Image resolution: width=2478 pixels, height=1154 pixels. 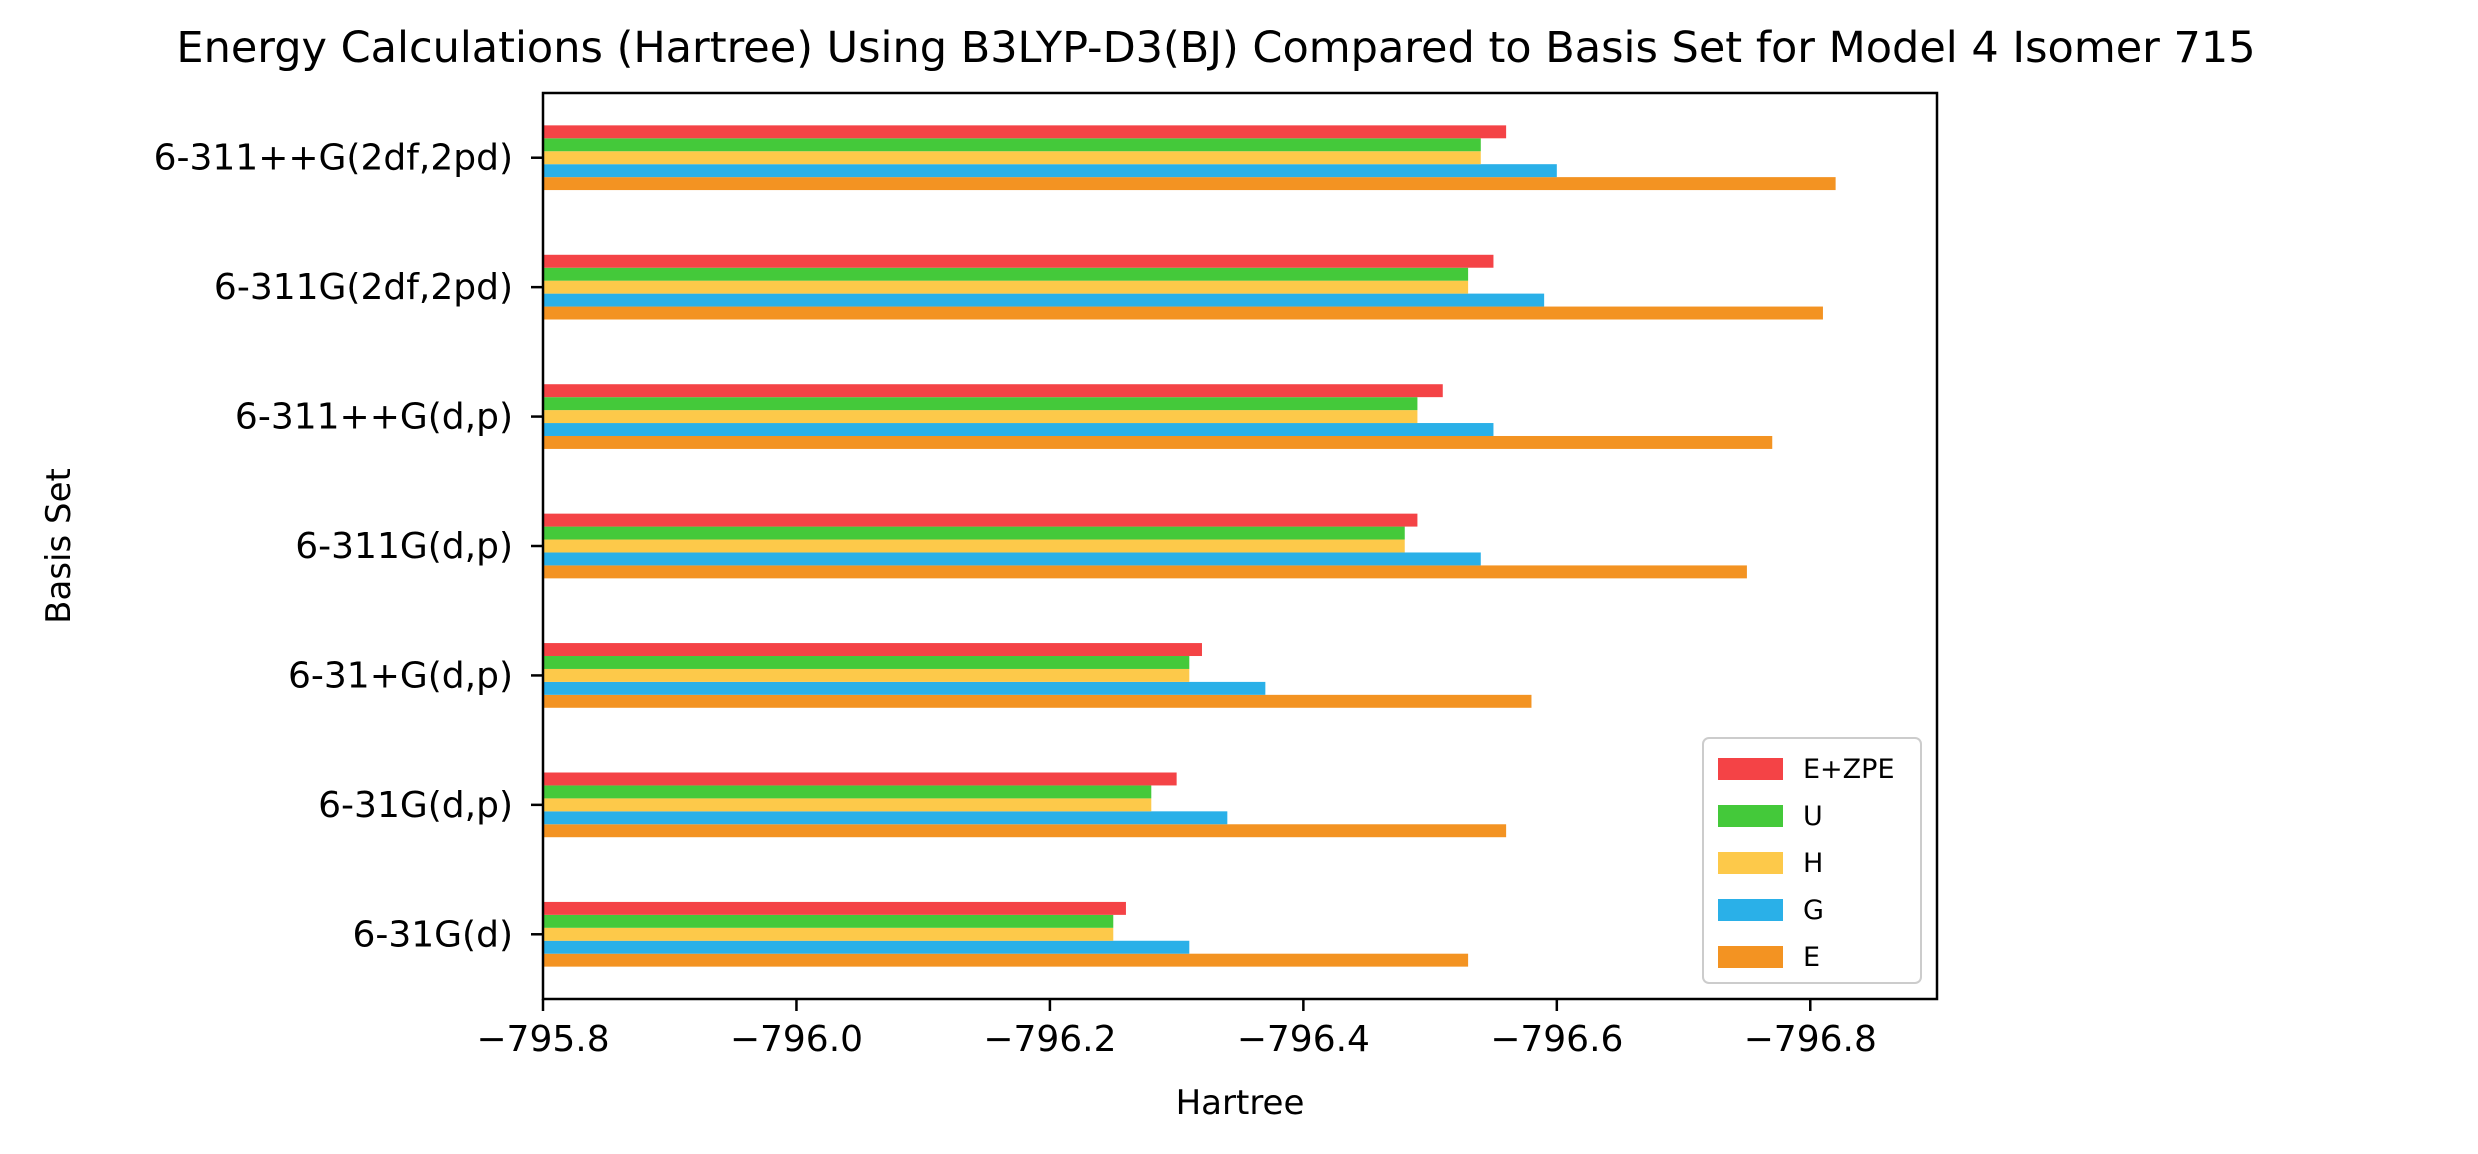 What do you see at coordinates (1750, 957) in the screenshot?
I see `legend-swatch-e` at bounding box center [1750, 957].